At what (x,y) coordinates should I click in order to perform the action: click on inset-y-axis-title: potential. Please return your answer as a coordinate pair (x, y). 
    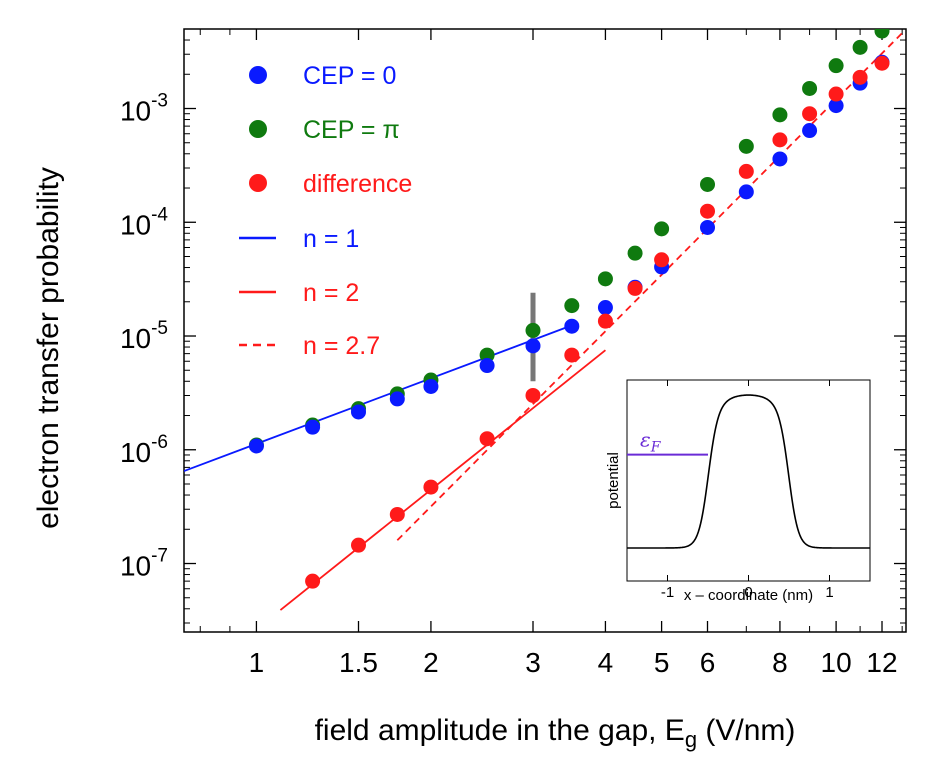
    Looking at the image, I should click on (613, 480).